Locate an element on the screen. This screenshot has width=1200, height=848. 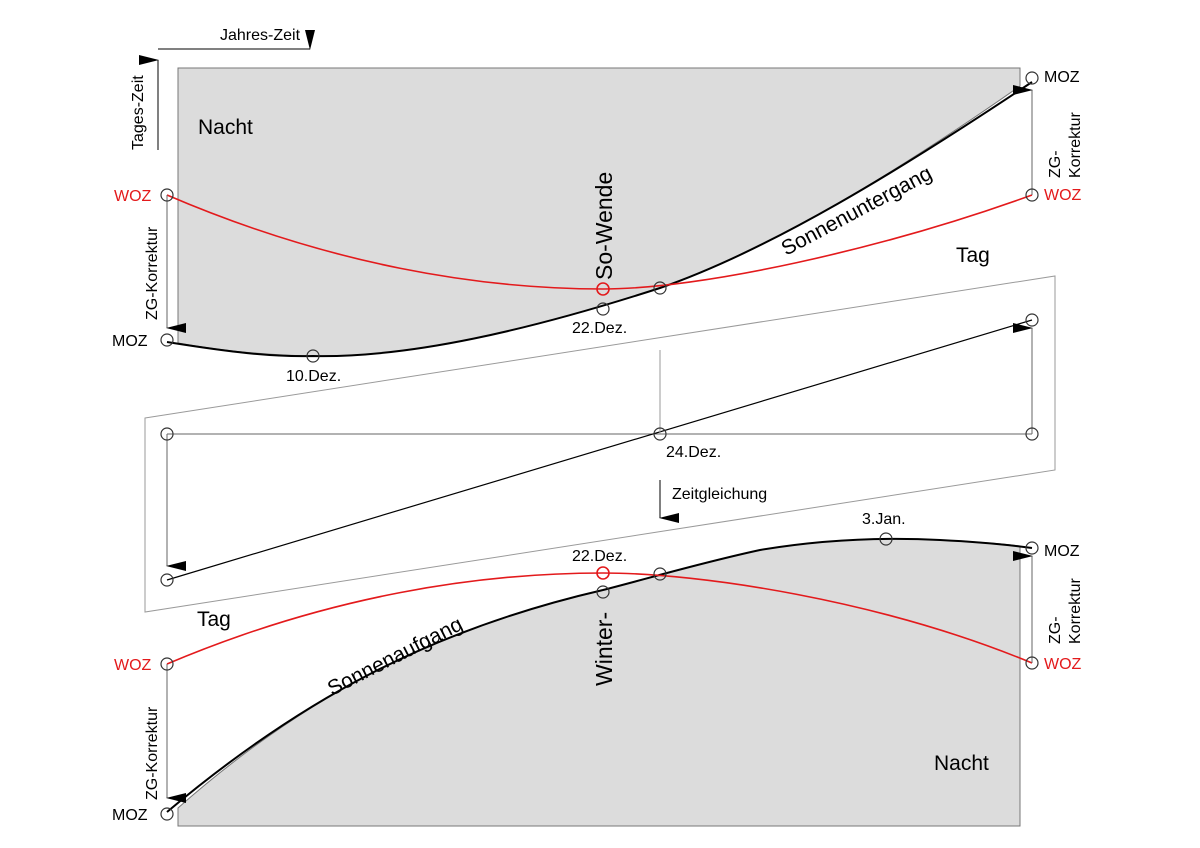
zg-top-right-line1: ZG- is located at coordinates (1055, 164).